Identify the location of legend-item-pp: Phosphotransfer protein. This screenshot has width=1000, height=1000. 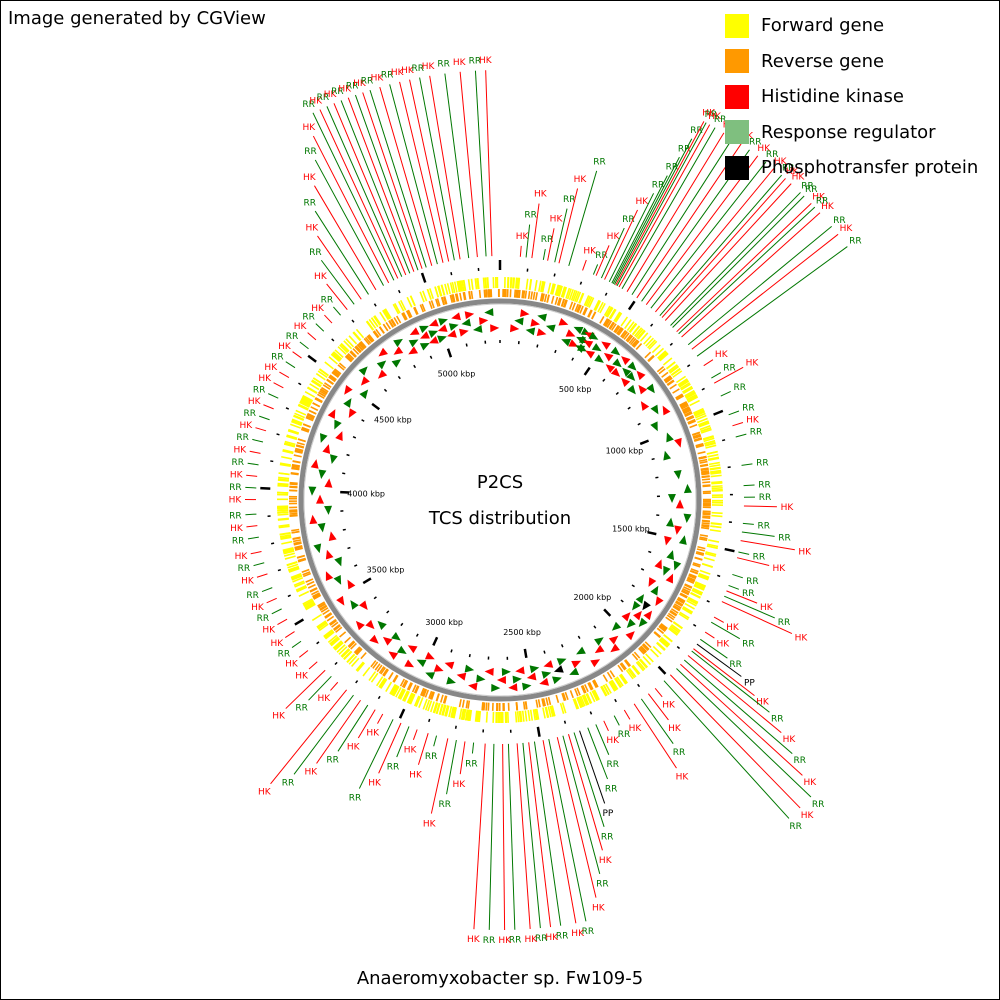
(851, 168).